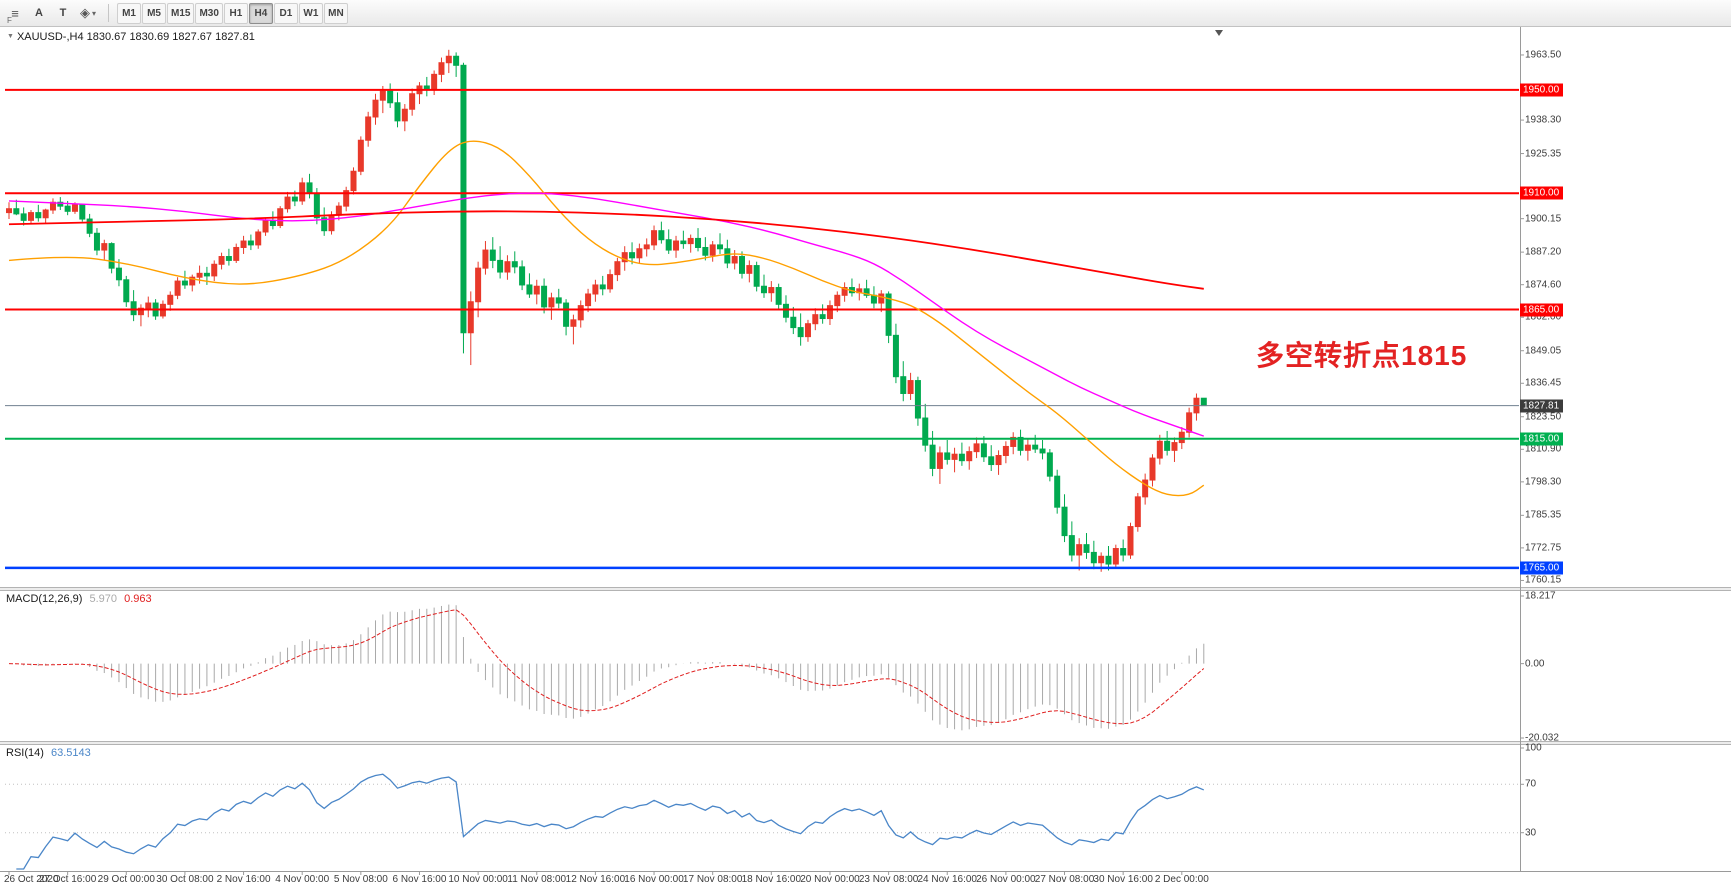 The image size is (1731, 892). Describe the element at coordinates (310, 13) in the screenshot. I see `timeframe-button-w1: W1` at that location.